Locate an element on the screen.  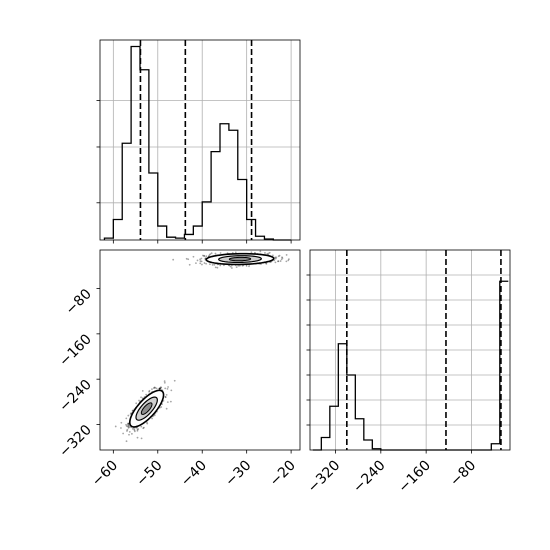
joint-y-tick-label: −320 is located at coordinates (75, 441).